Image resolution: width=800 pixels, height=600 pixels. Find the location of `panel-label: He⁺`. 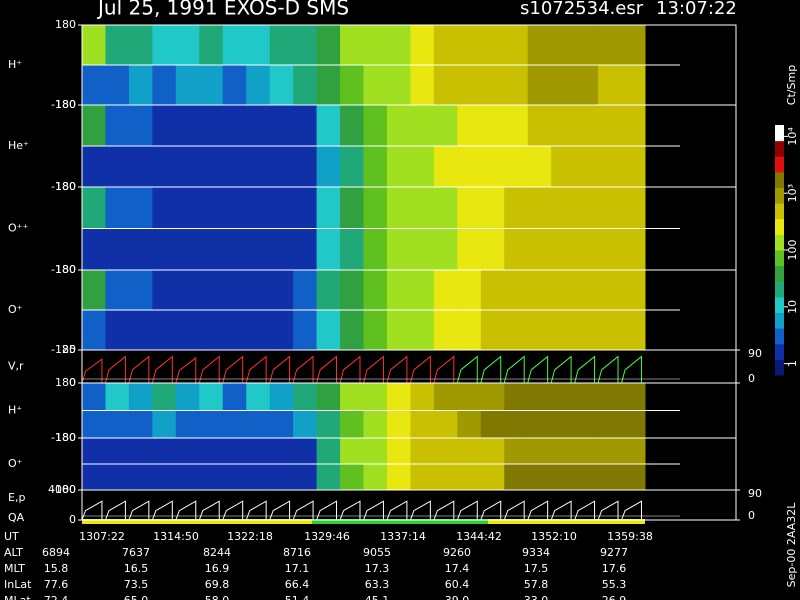

panel-label: He⁺ is located at coordinates (18, 145).